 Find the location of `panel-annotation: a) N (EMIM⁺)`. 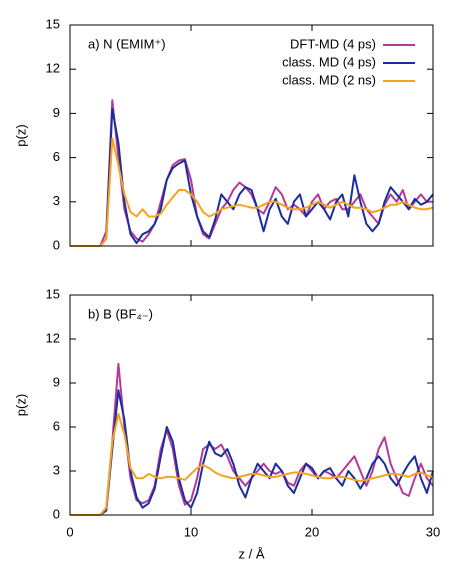

panel-annotation: a) N (EMIM⁺) is located at coordinates (127, 43).